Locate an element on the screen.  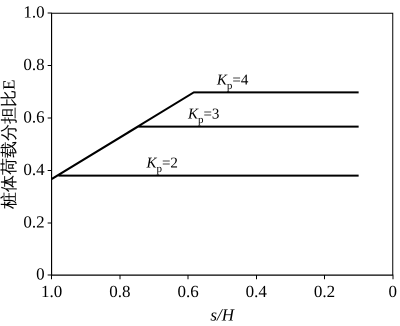
y-tick-label: 0 is located at coordinates (40, 274).